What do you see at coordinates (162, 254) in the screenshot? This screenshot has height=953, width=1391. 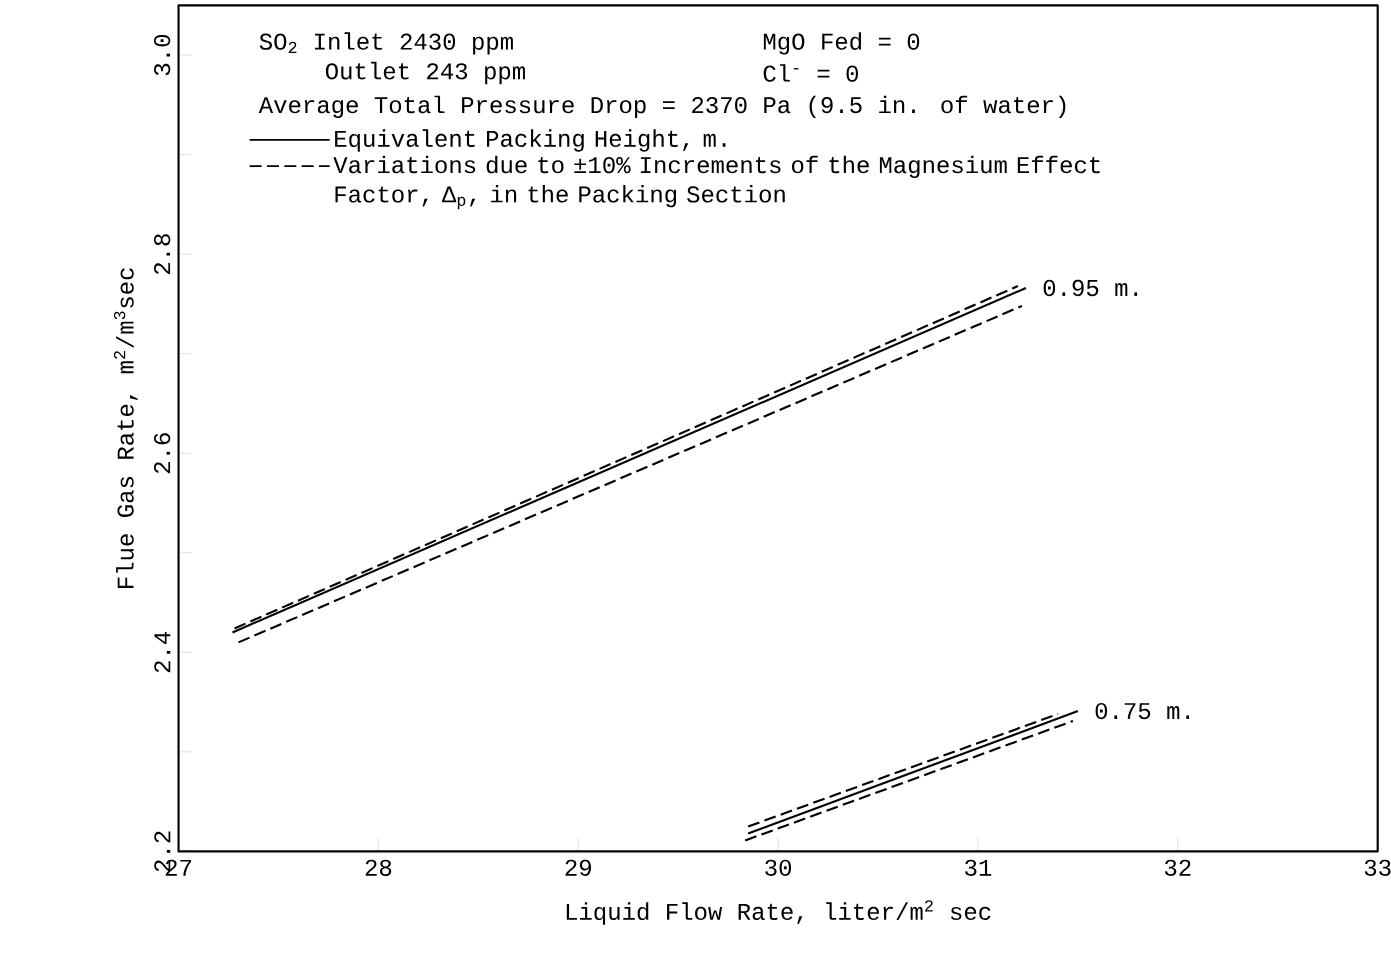 I see `y-tick-label: 2.8` at bounding box center [162, 254].